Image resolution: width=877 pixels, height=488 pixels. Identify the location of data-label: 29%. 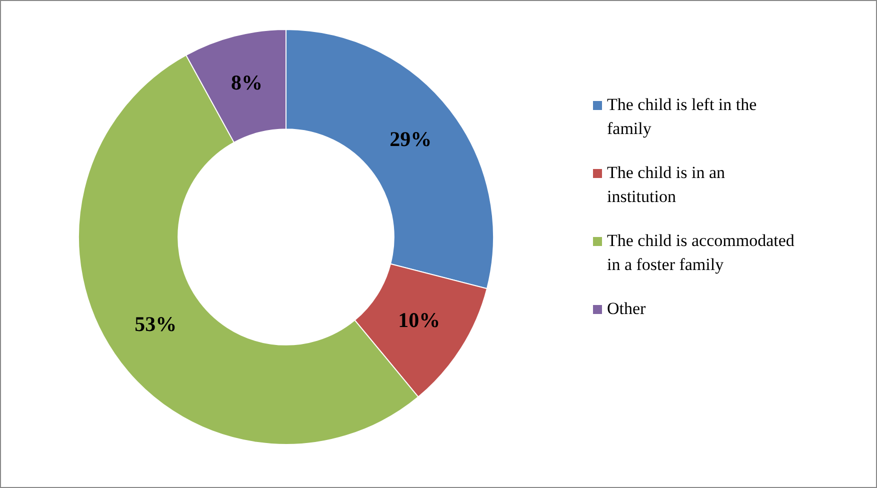
(411, 138).